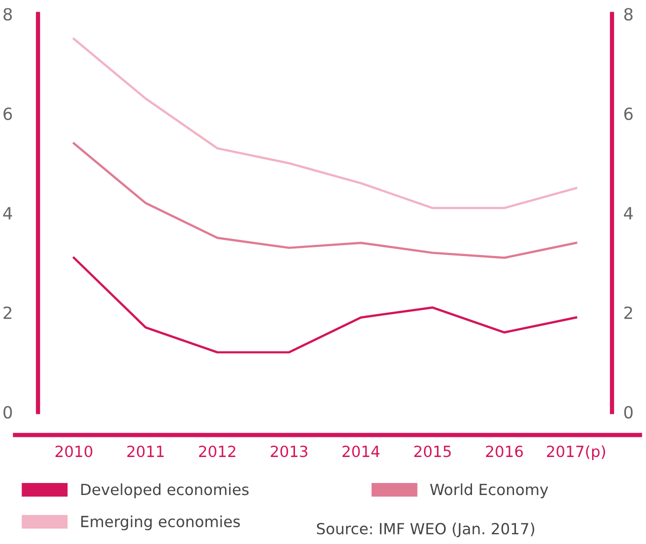  What do you see at coordinates (8, 14) in the screenshot?
I see `y-tick-label: 8` at bounding box center [8, 14].